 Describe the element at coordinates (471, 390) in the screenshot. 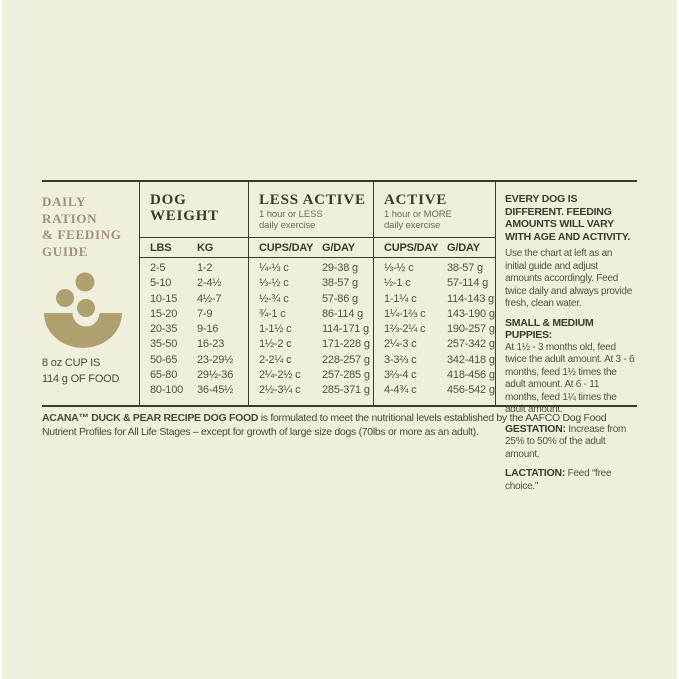

I see `table-cell: 456-542 g` at that location.